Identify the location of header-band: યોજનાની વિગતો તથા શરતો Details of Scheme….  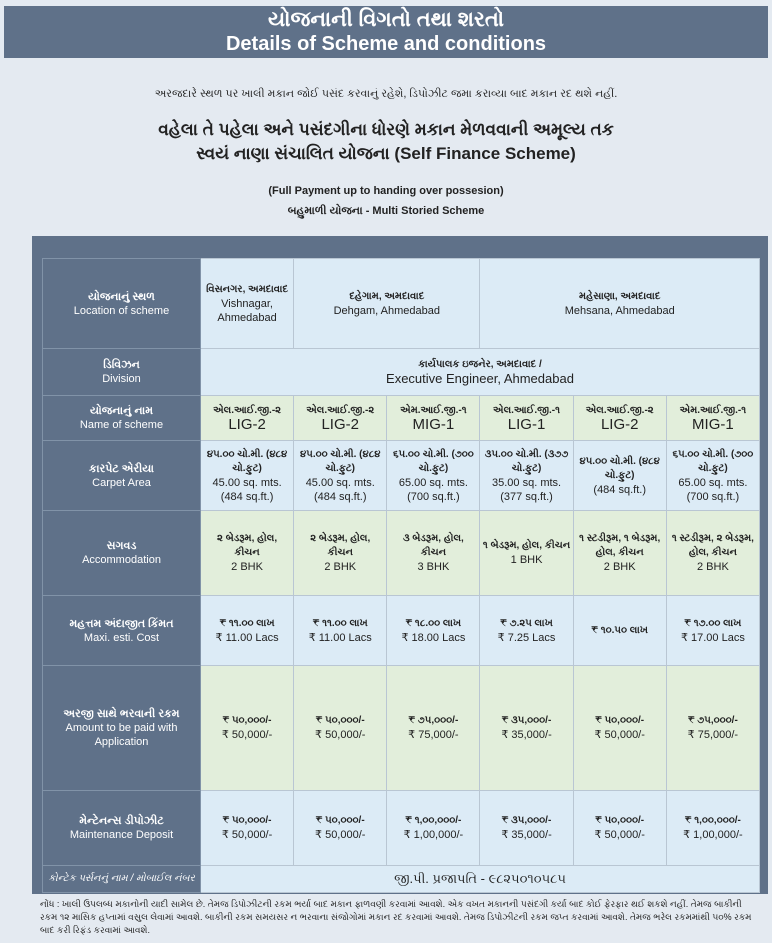
(386, 32).